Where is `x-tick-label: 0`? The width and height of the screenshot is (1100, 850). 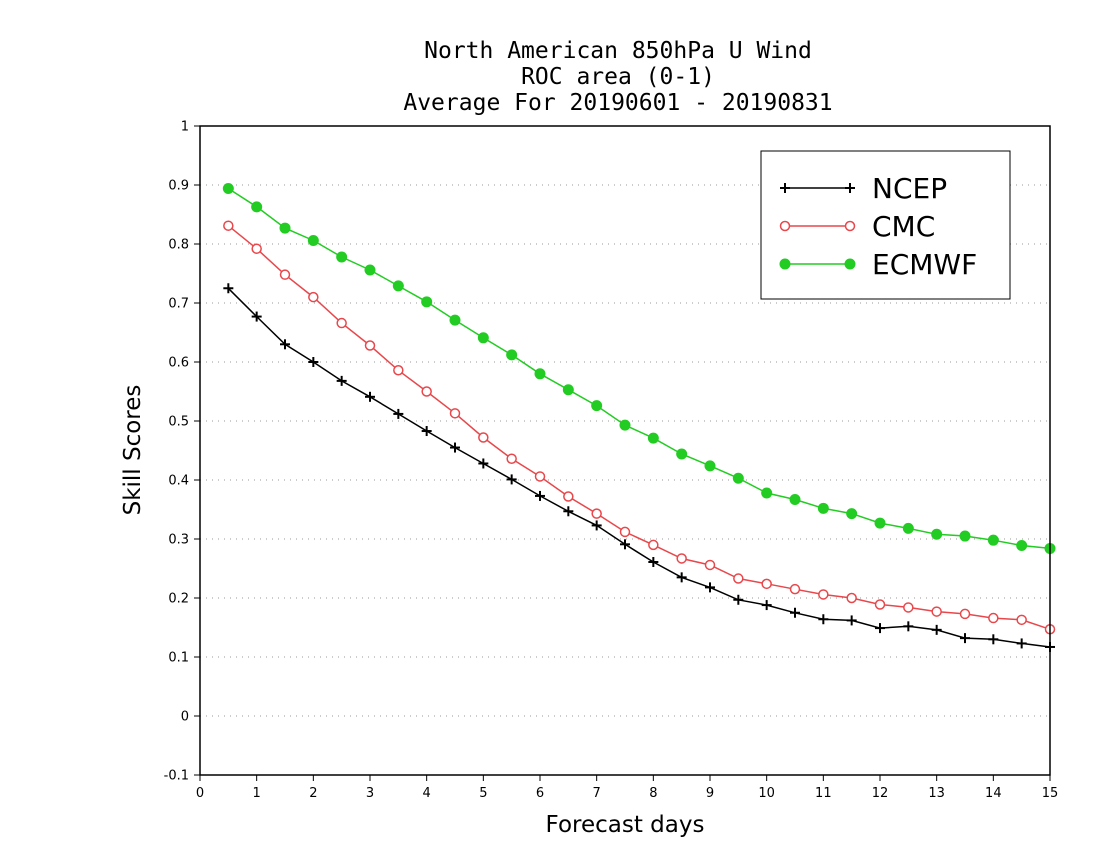
x-tick-label: 0 is located at coordinates (200, 793).